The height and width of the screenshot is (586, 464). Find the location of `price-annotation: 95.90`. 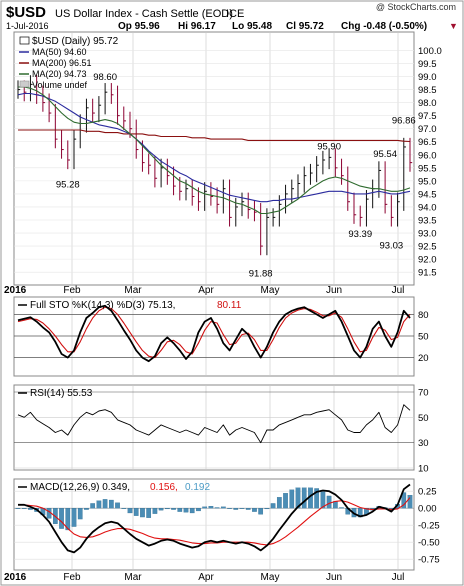

price-annotation: 95.90 is located at coordinates (329, 146).